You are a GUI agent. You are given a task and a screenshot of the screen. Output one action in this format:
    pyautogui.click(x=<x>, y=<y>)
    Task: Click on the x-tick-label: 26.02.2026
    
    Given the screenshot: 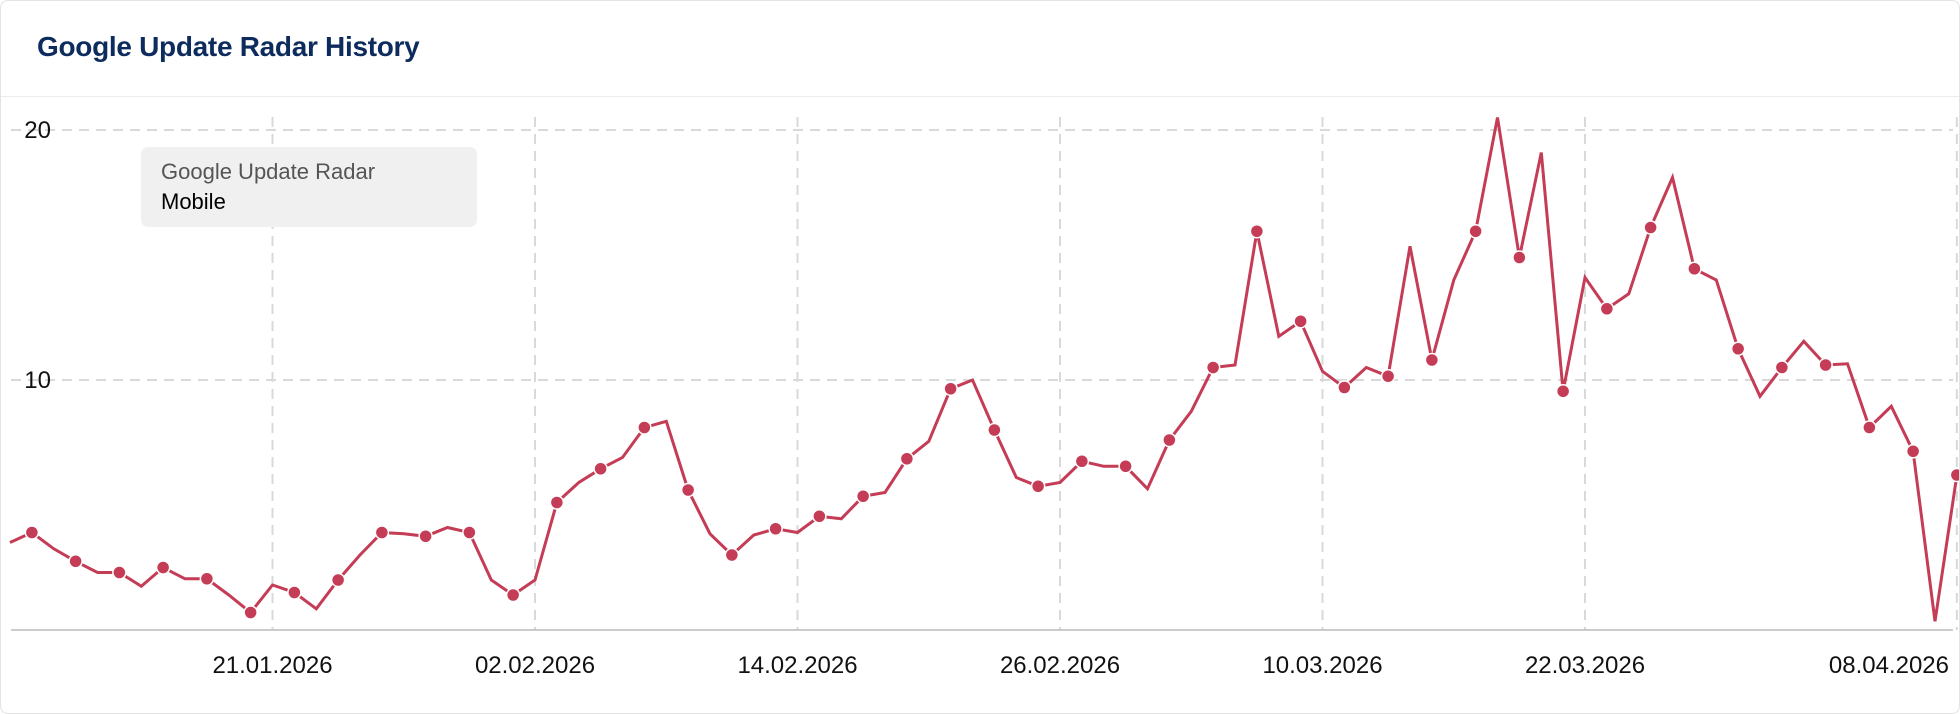 What is the action you would take?
    pyautogui.click(x=1060, y=665)
    